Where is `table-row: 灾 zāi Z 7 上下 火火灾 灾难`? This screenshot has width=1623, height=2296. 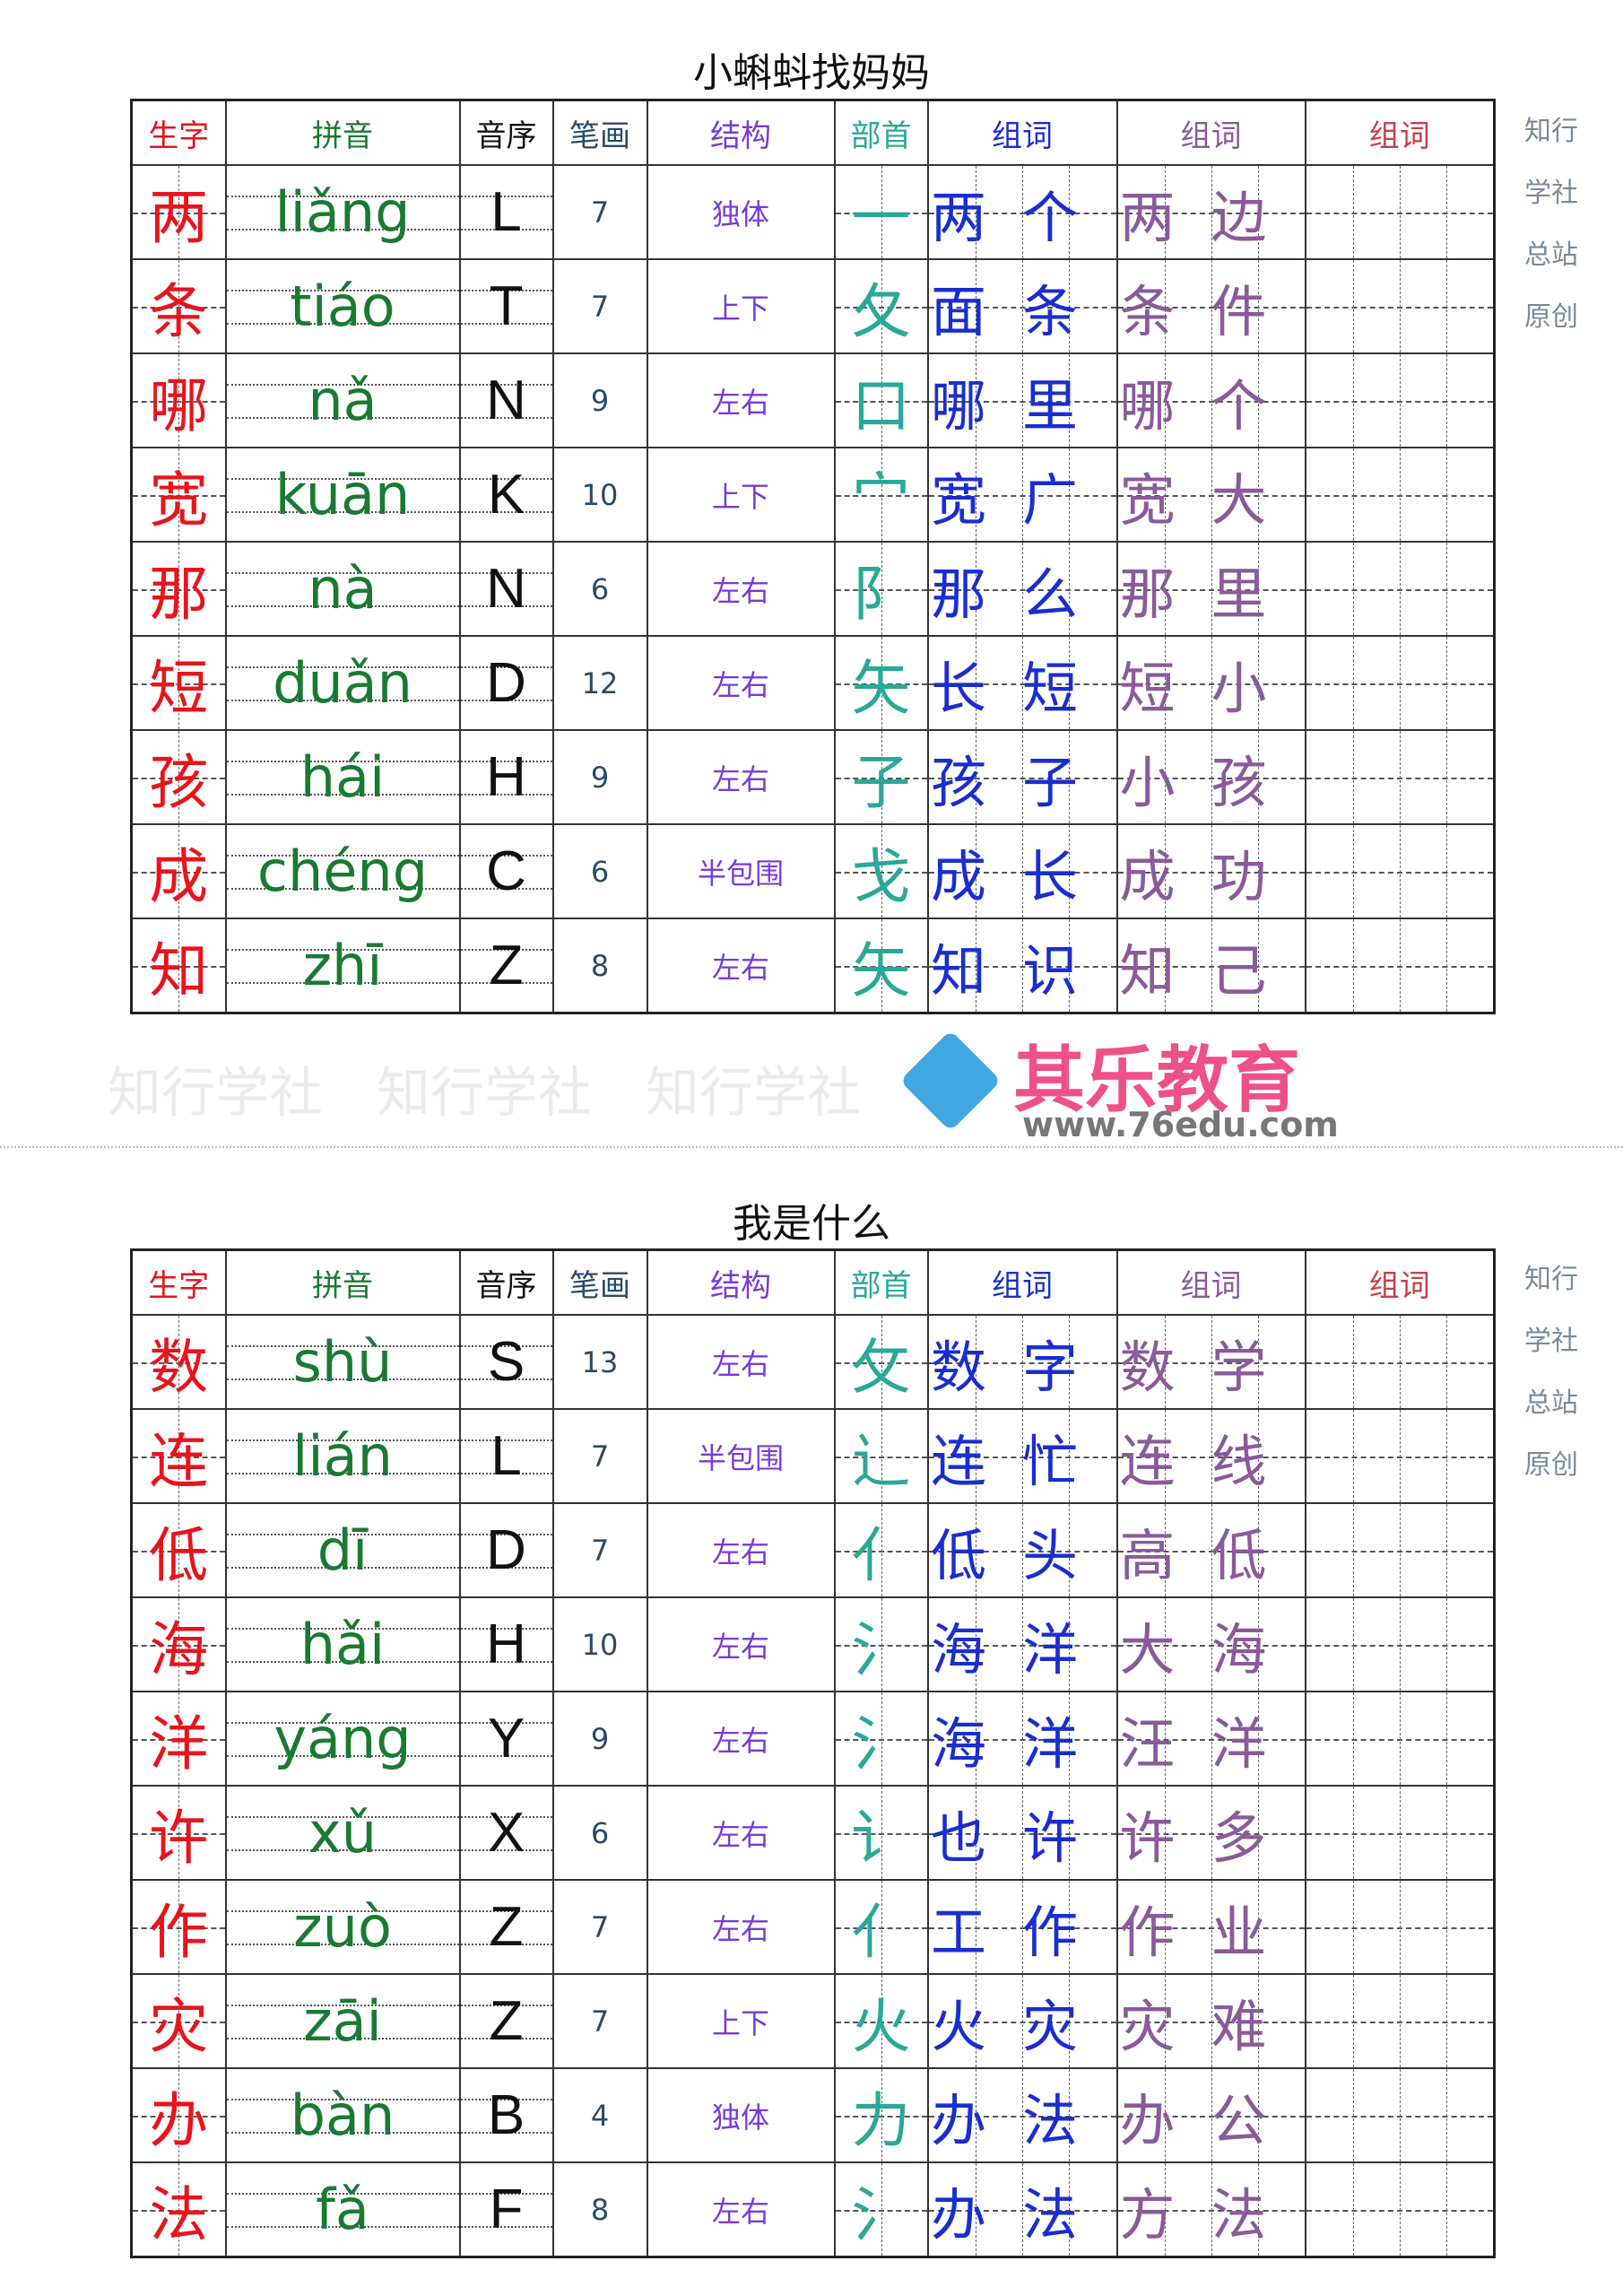
table-row: 灾 zāi Z 7 上下 火火灾 灾难 is located at coordinates (813, 2021).